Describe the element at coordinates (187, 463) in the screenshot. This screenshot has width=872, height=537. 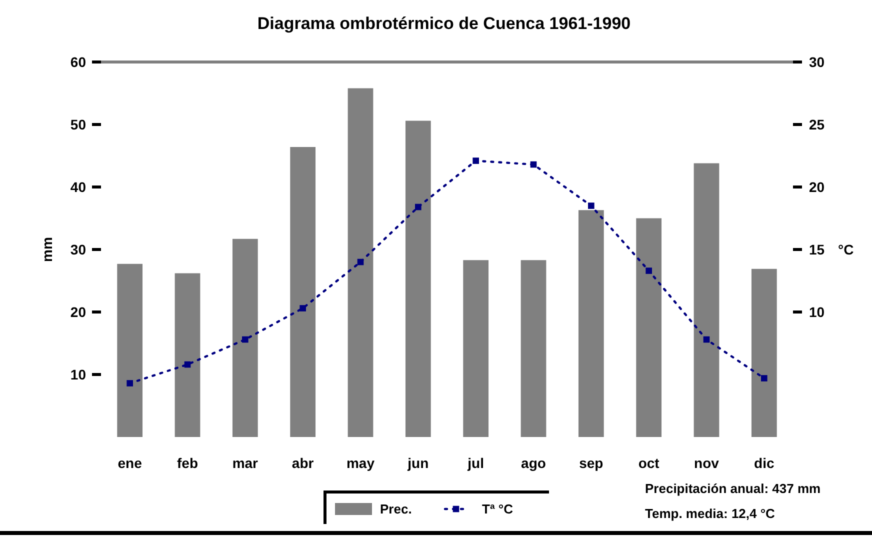
I see `x-tick-label: feb` at that location.